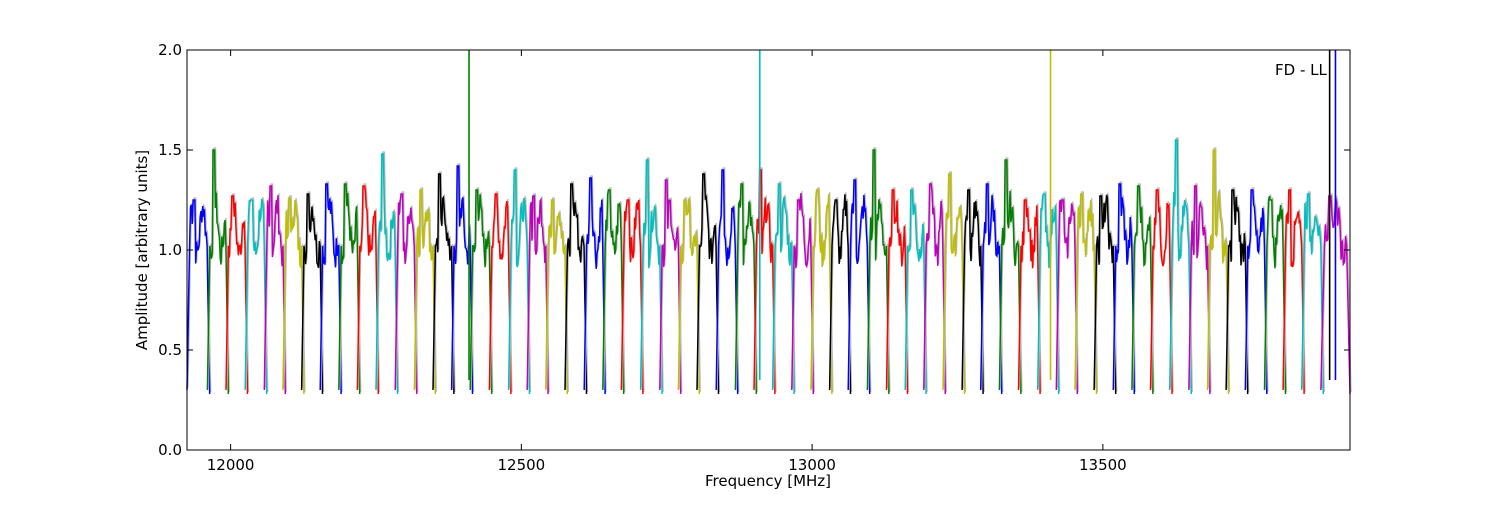  Describe the element at coordinates (170, 450) in the screenshot. I see `y-tick-label: 0.0` at that location.